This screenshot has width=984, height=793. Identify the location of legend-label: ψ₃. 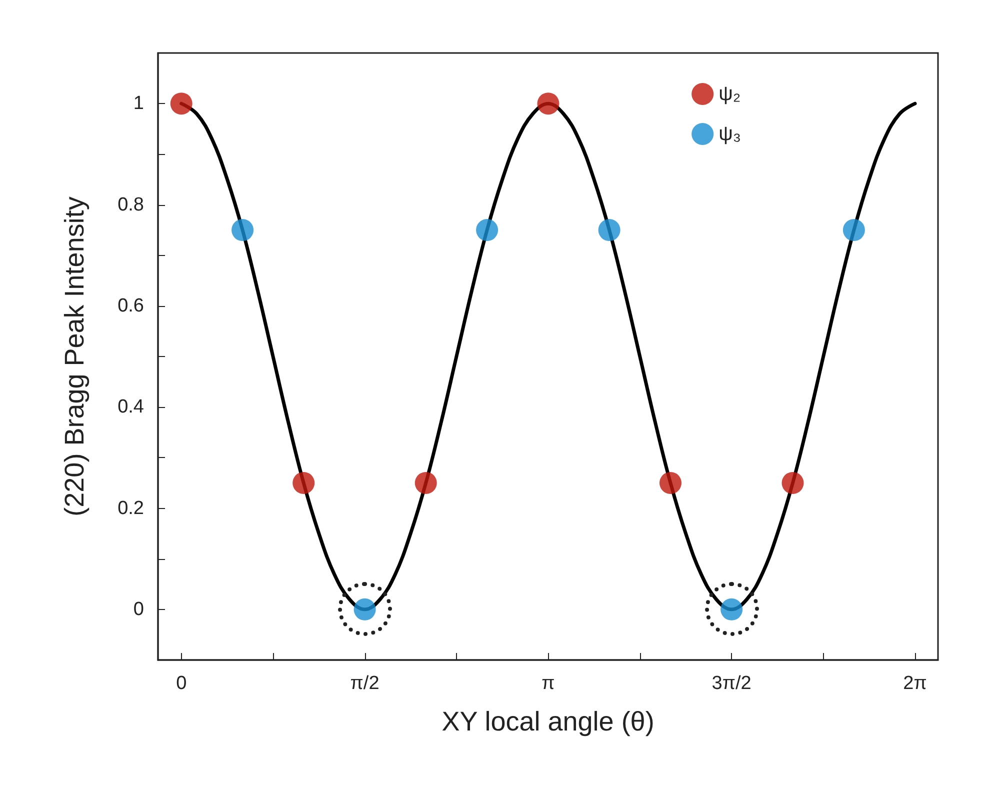
(730, 134).